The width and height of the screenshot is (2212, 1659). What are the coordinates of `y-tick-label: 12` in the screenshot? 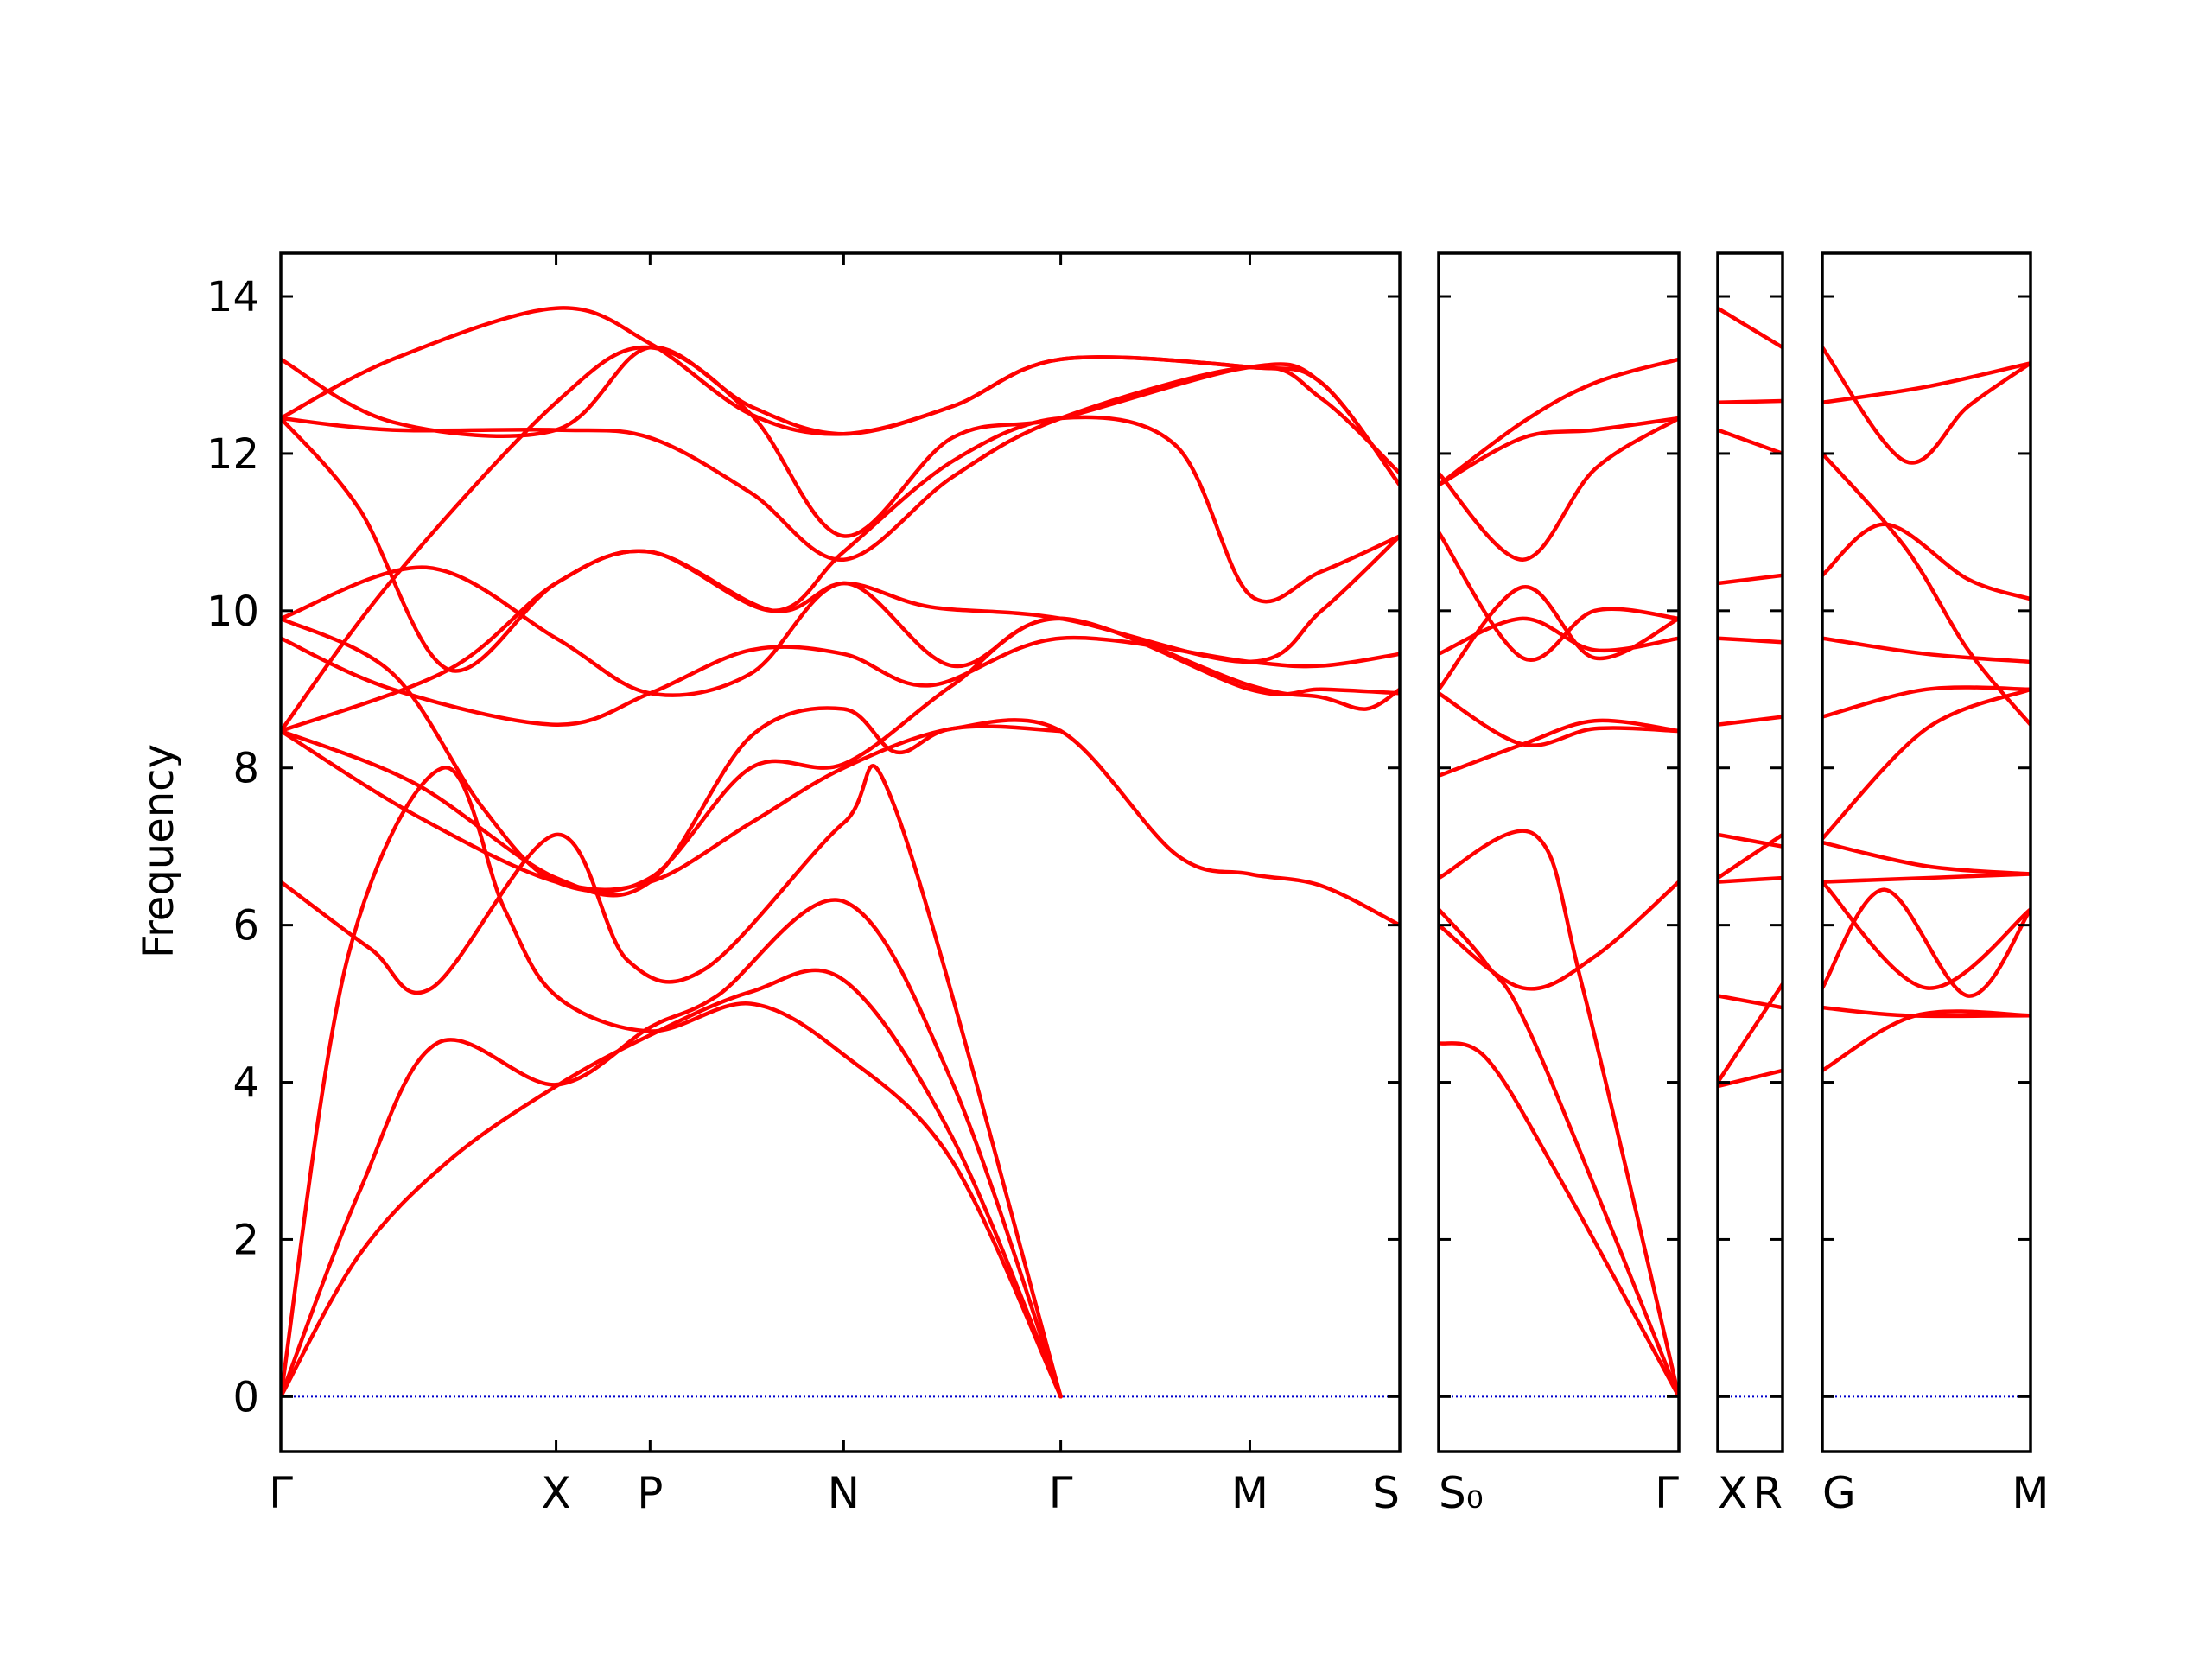 It's located at (233, 454).